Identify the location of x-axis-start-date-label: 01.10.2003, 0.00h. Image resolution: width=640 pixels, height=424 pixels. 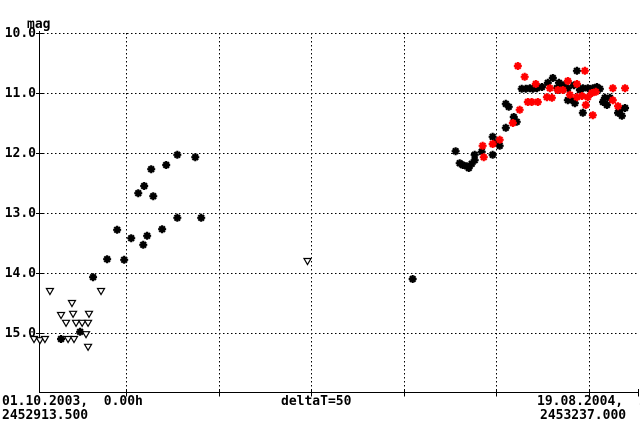
(72, 401).